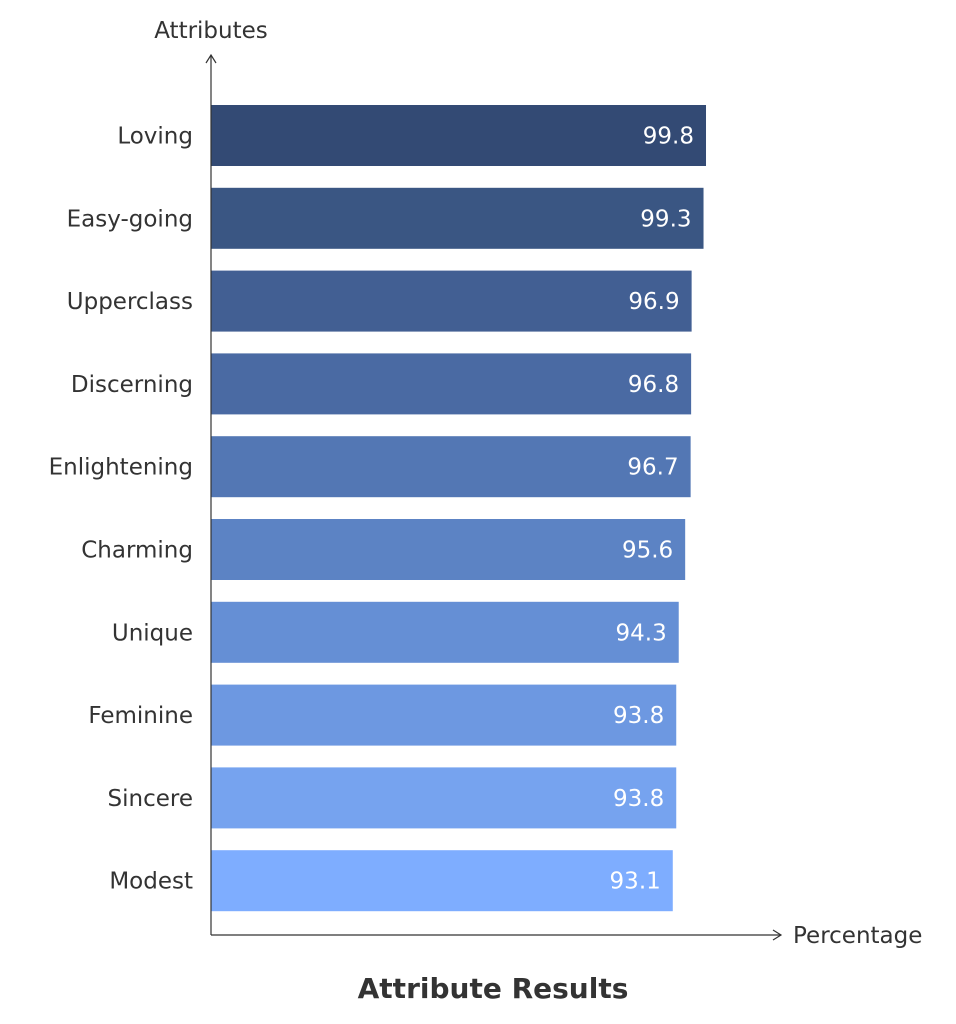 This screenshot has width=956, height=1024. What do you see at coordinates (493, 988) in the screenshot?
I see `chart-title: Attribute Results` at bounding box center [493, 988].